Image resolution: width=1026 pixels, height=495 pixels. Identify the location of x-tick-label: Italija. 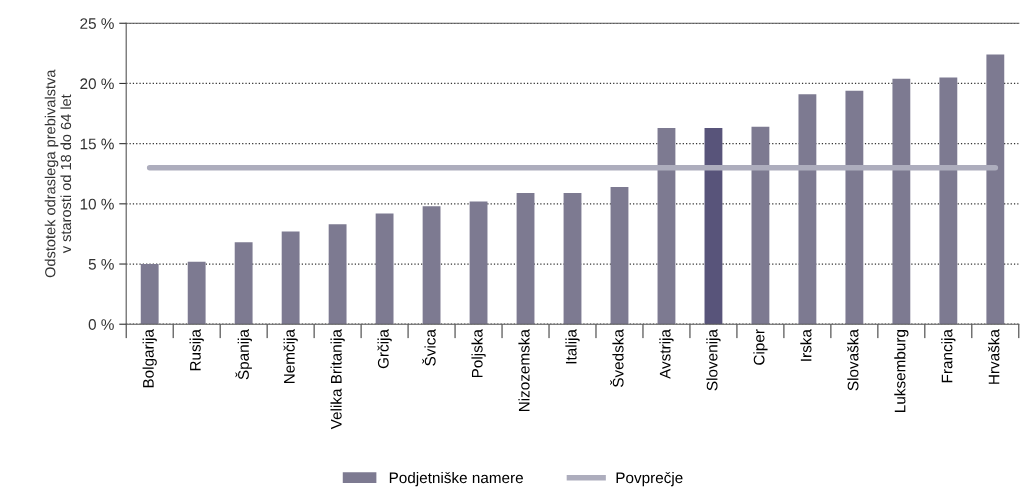
(572, 346).